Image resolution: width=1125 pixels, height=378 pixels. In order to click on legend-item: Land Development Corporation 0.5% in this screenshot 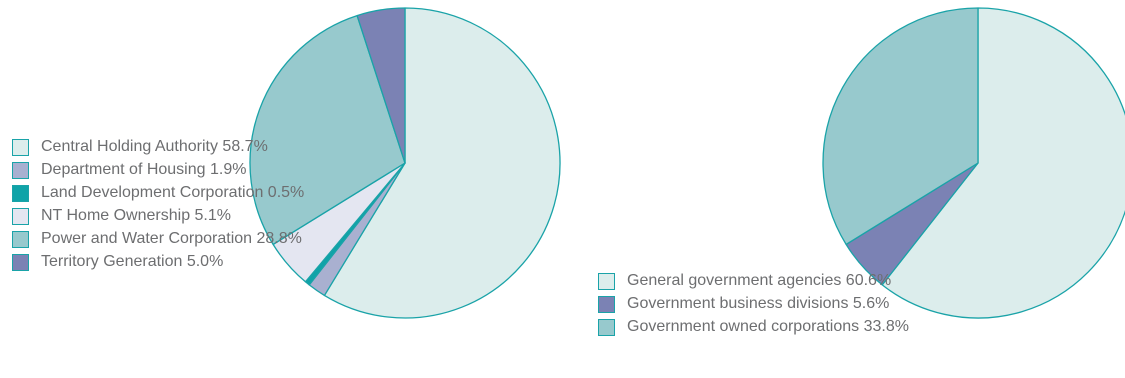, I will do `click(182, 192)`.